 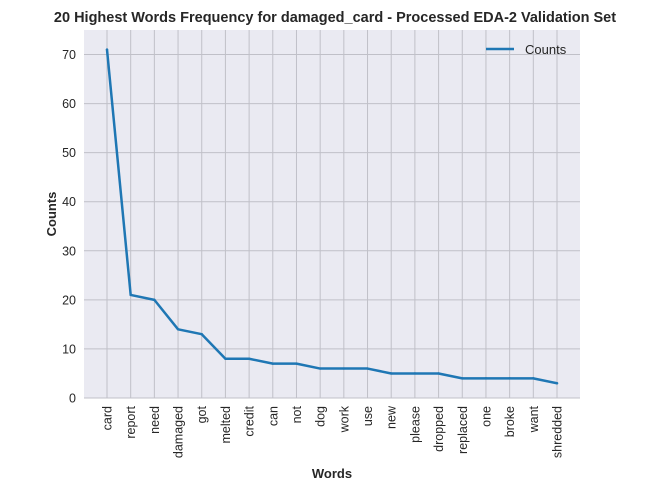 What do you see at coordinates (108, 418) in the screenshot?
I see `x-tick-label: card` at bounding box center [108, 418].